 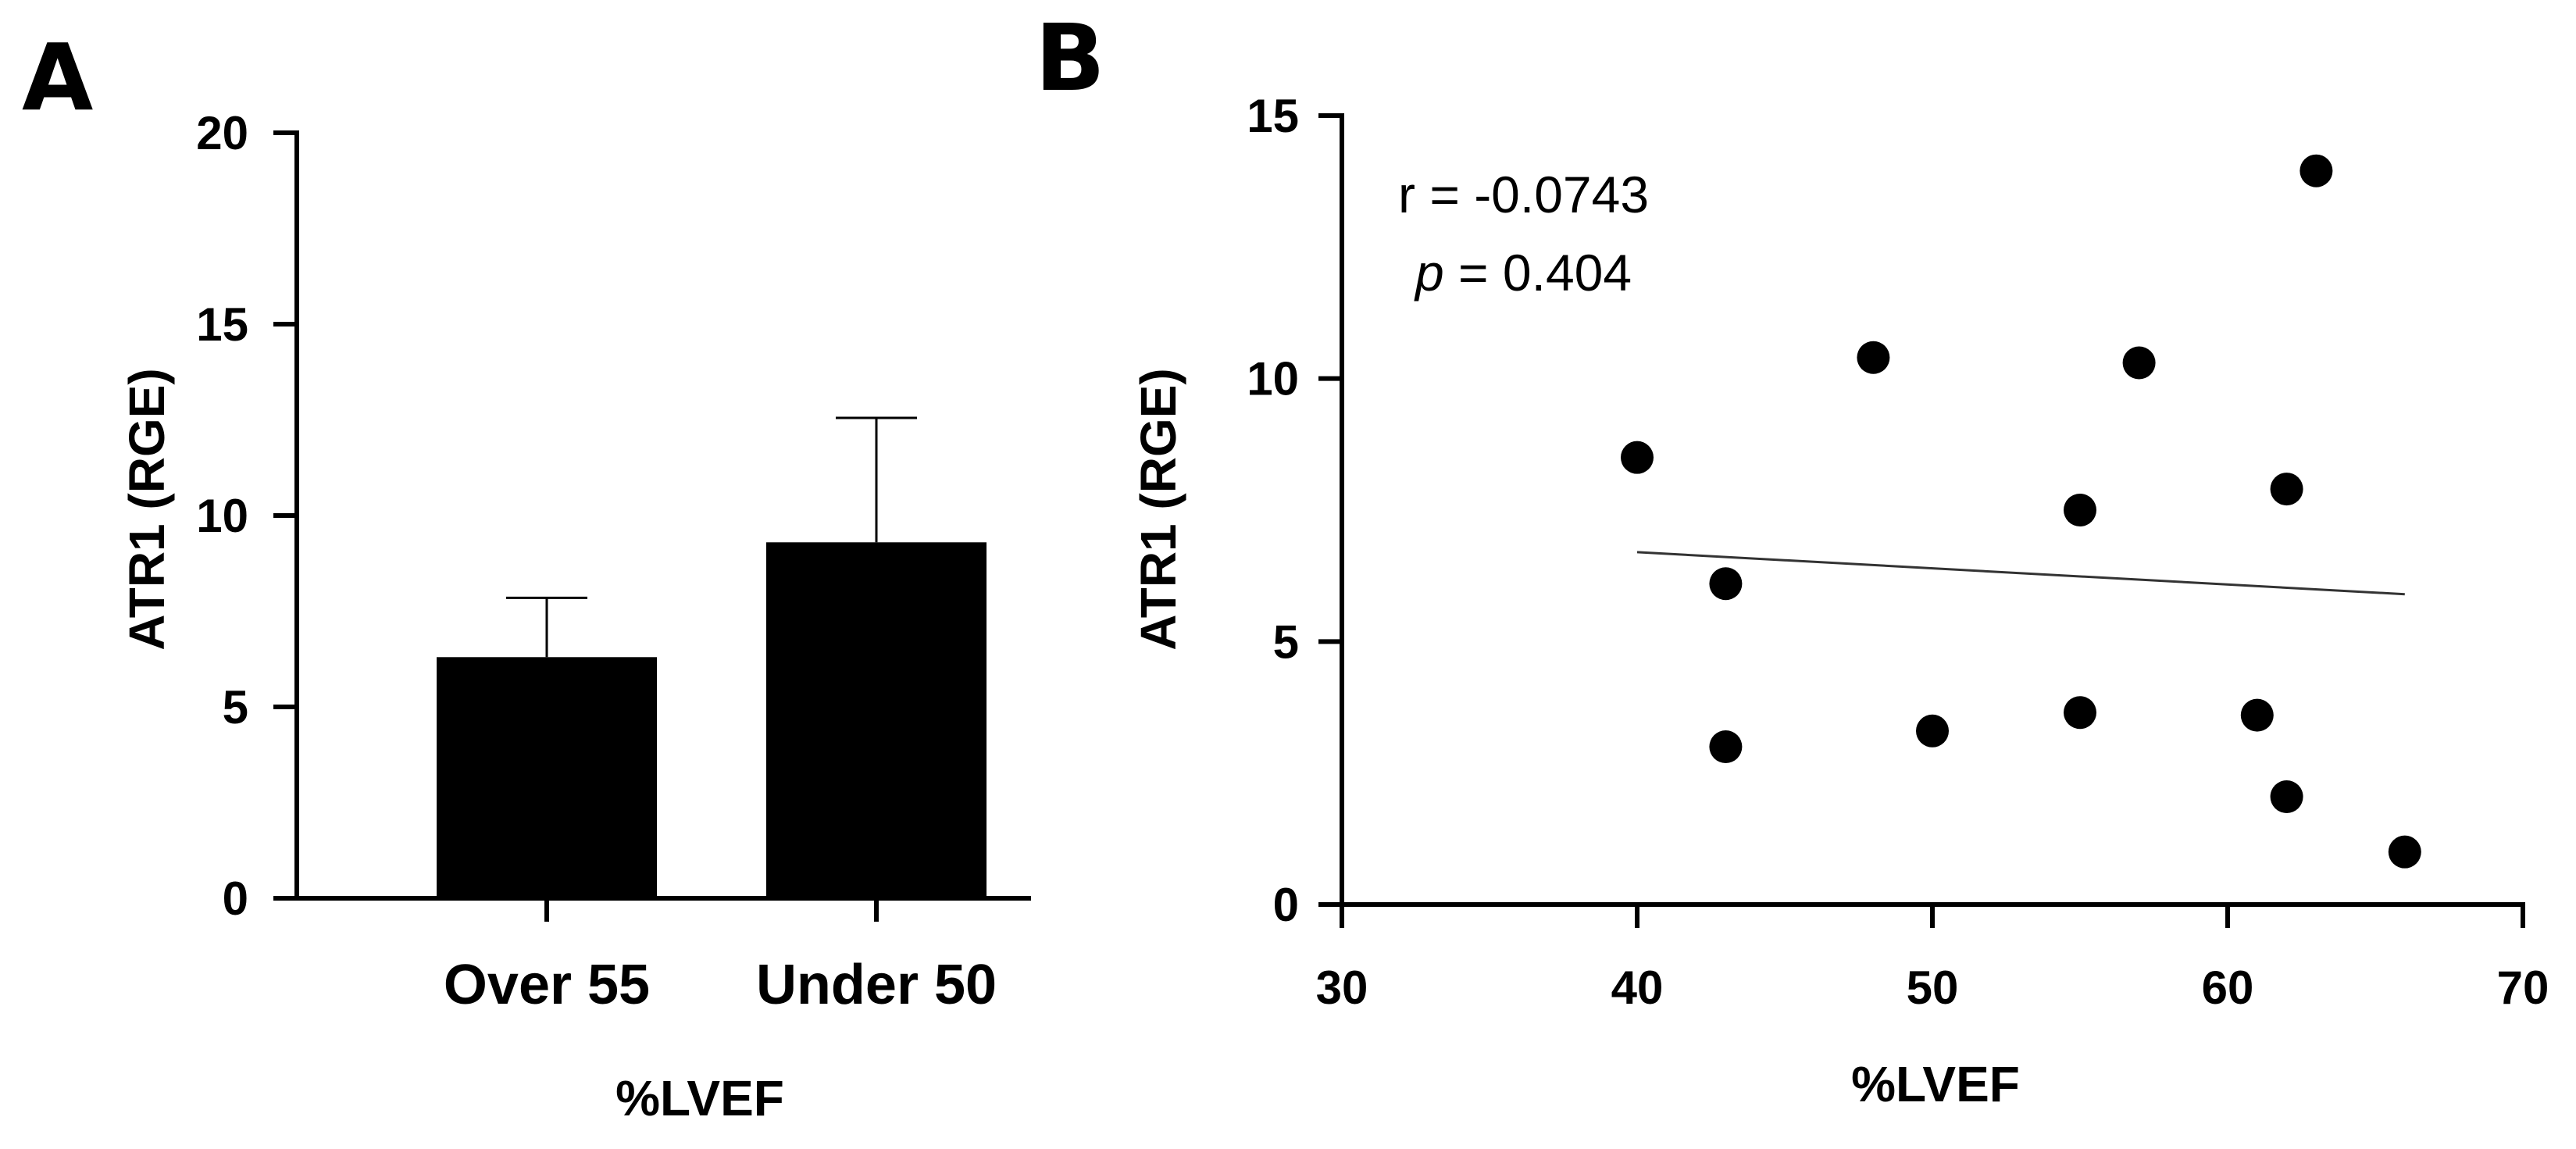 What do you see at coordinates (222, 133) in the screenshot?
I see `y-tick-label: 20` at bounding box center [222, 133].